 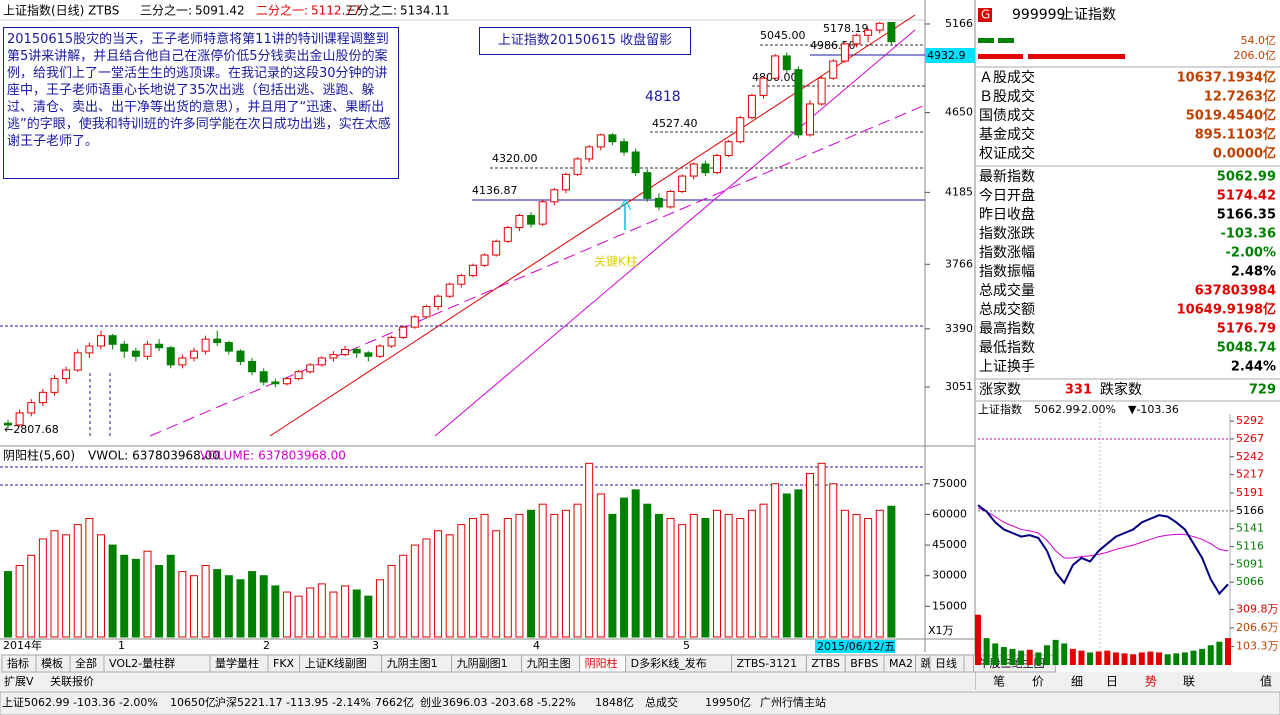 I want to click on panel-label: VWOL: 637803968.00, so click(x=154, y=456).